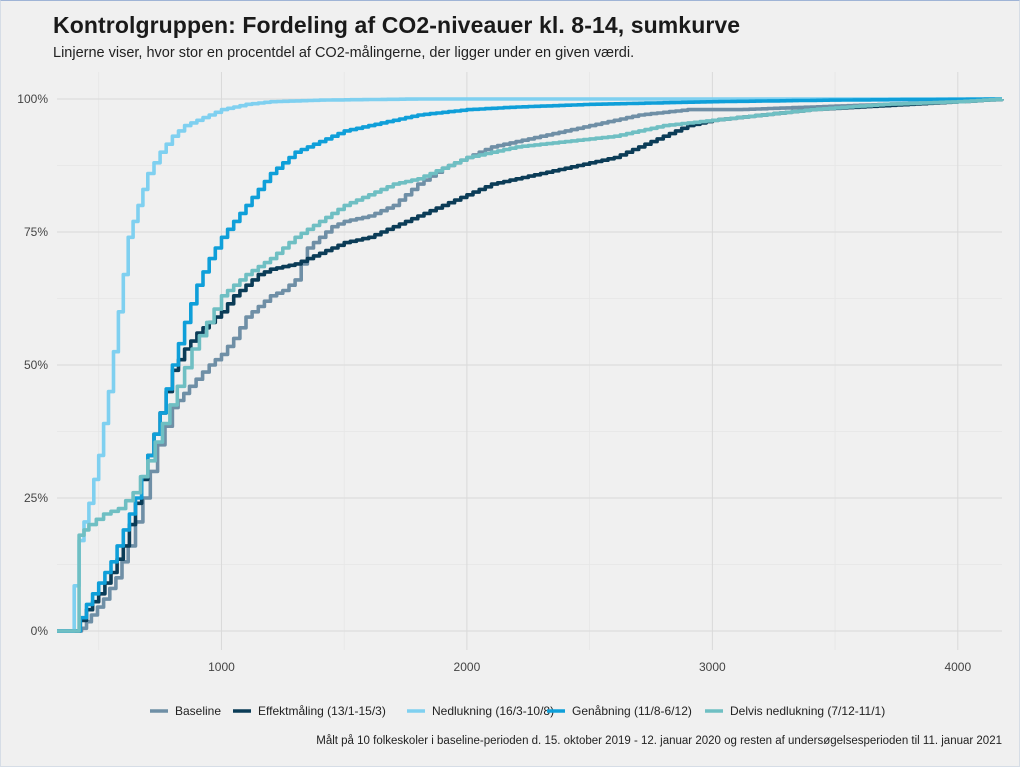 Image resolution: width=1020 pixels, height=767 pixels. What do you see at coordinates (40, 631) in the screenshot?
I see `y-tick-label: 0%` at bounding box center [40, 631].